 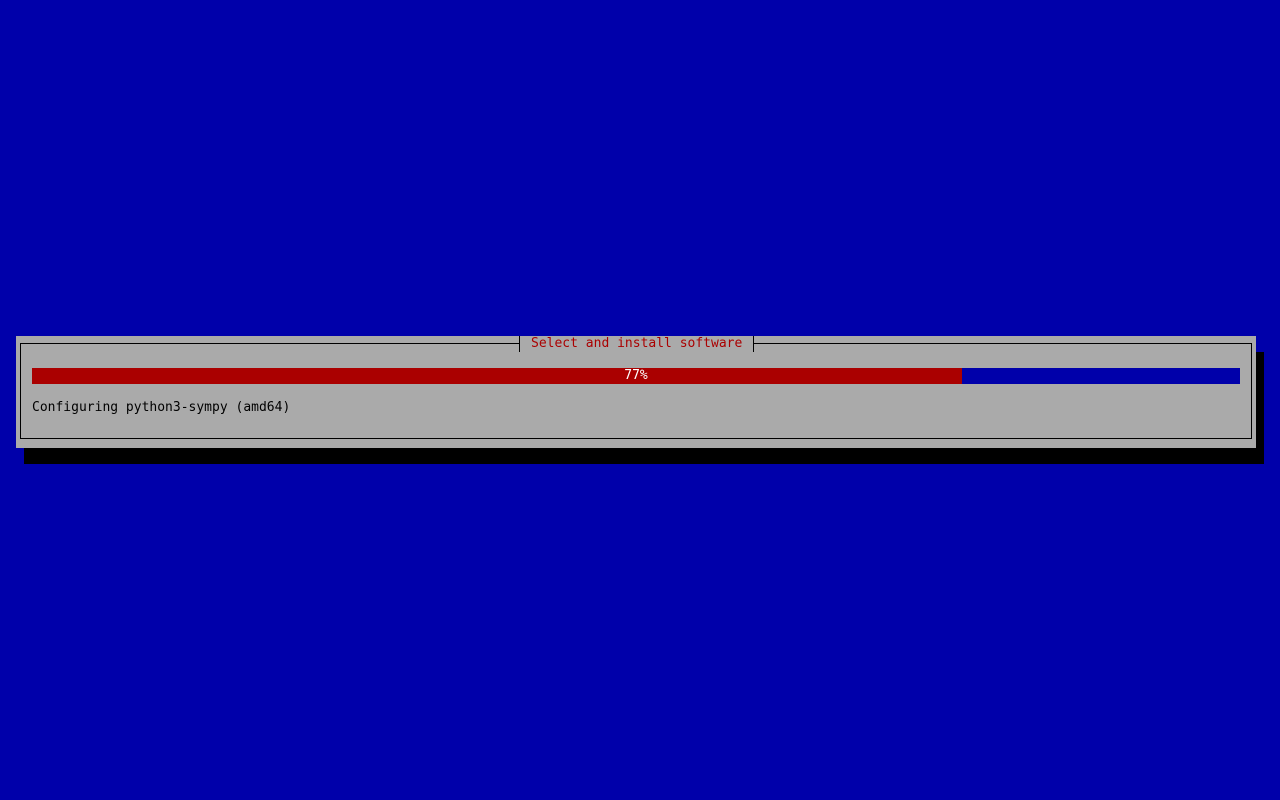 I want to click on progress-percent: 77%, so click(x=636, y=375).